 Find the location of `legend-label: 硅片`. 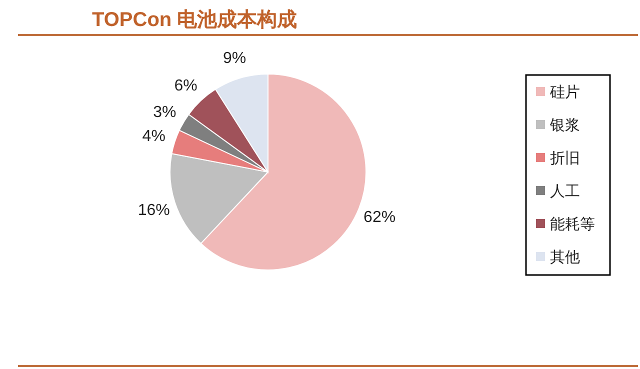

legend-label: 硅片 is located at coordinates (564, 92).